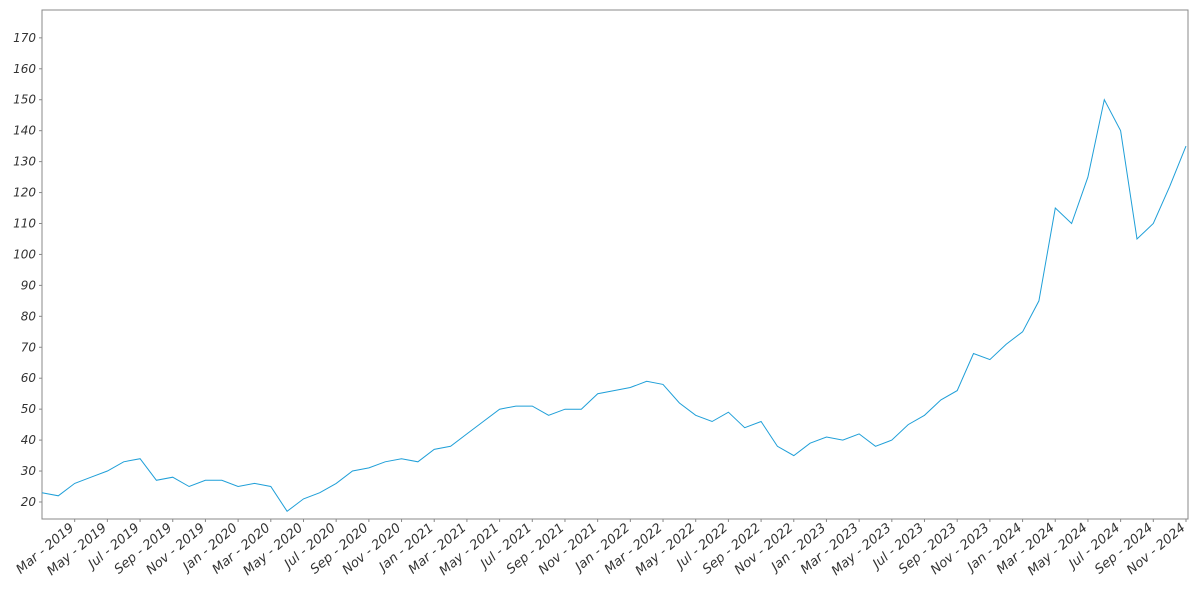 This screenshot has height=600, width=1200. I want to click on y-tick-label: 130, so click(24, 162).